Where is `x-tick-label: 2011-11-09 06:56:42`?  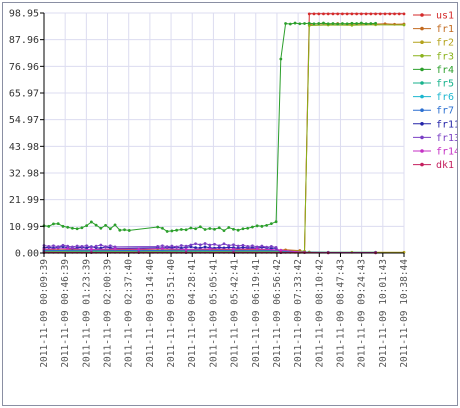
x-tick-label: 2011-11-09 06:56:42 is located at coordinates (277, 313).